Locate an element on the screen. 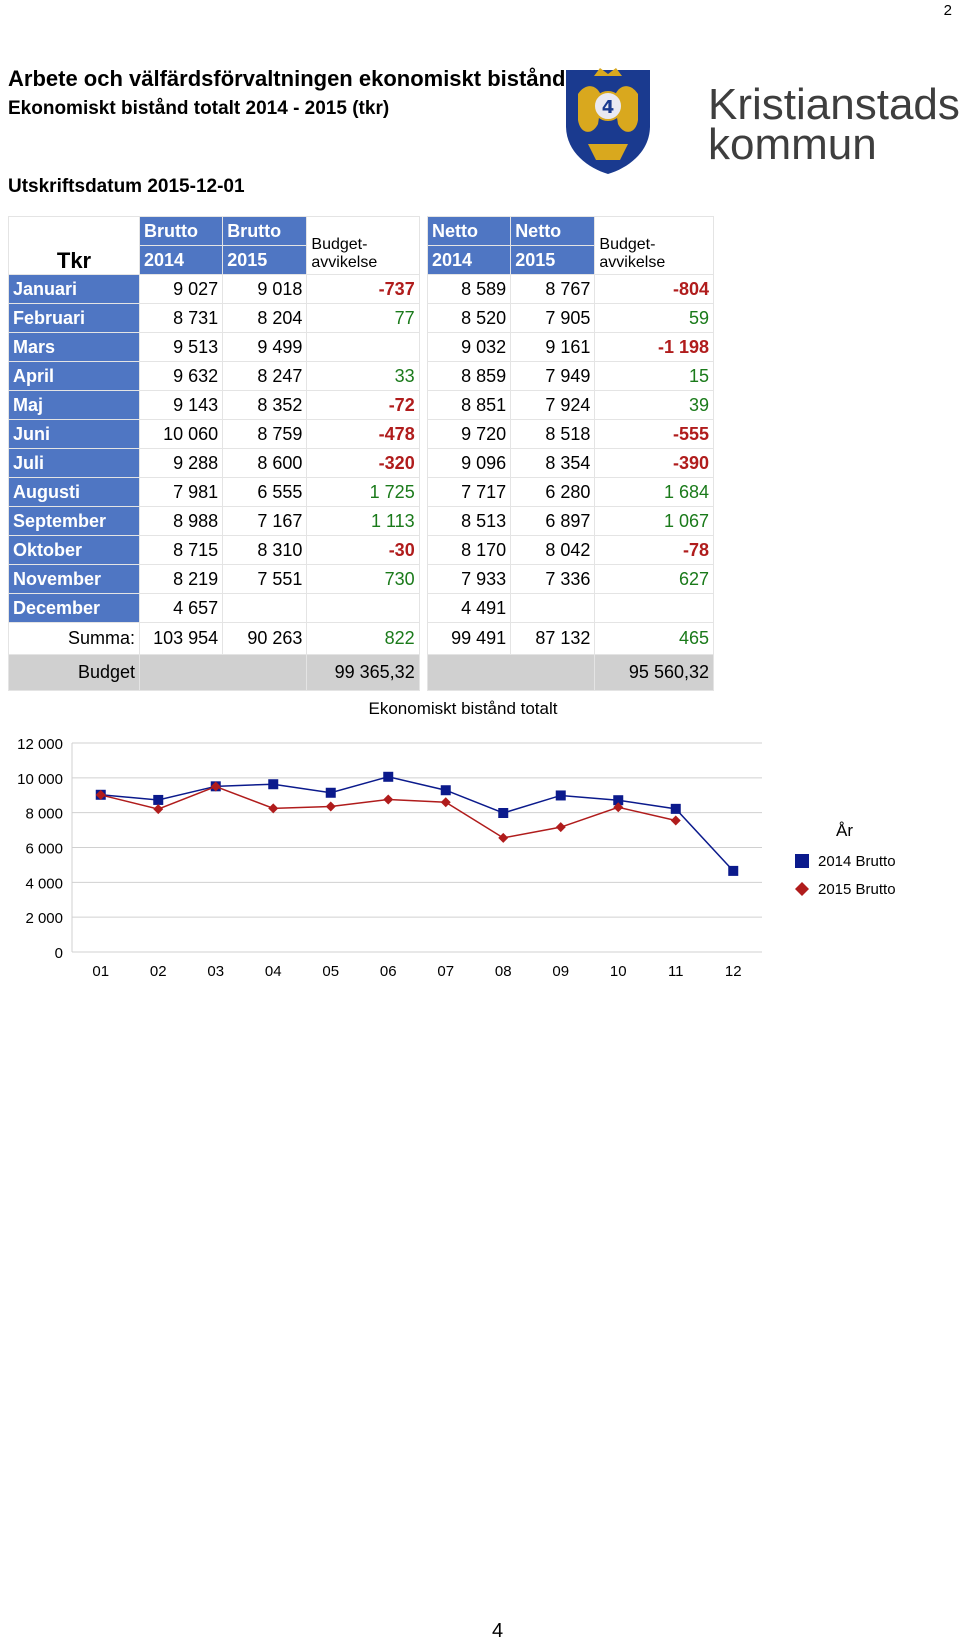 This screenshot has height=1644, width=960. y-tick-label: 12 000 is located at coordinates (40, 744).